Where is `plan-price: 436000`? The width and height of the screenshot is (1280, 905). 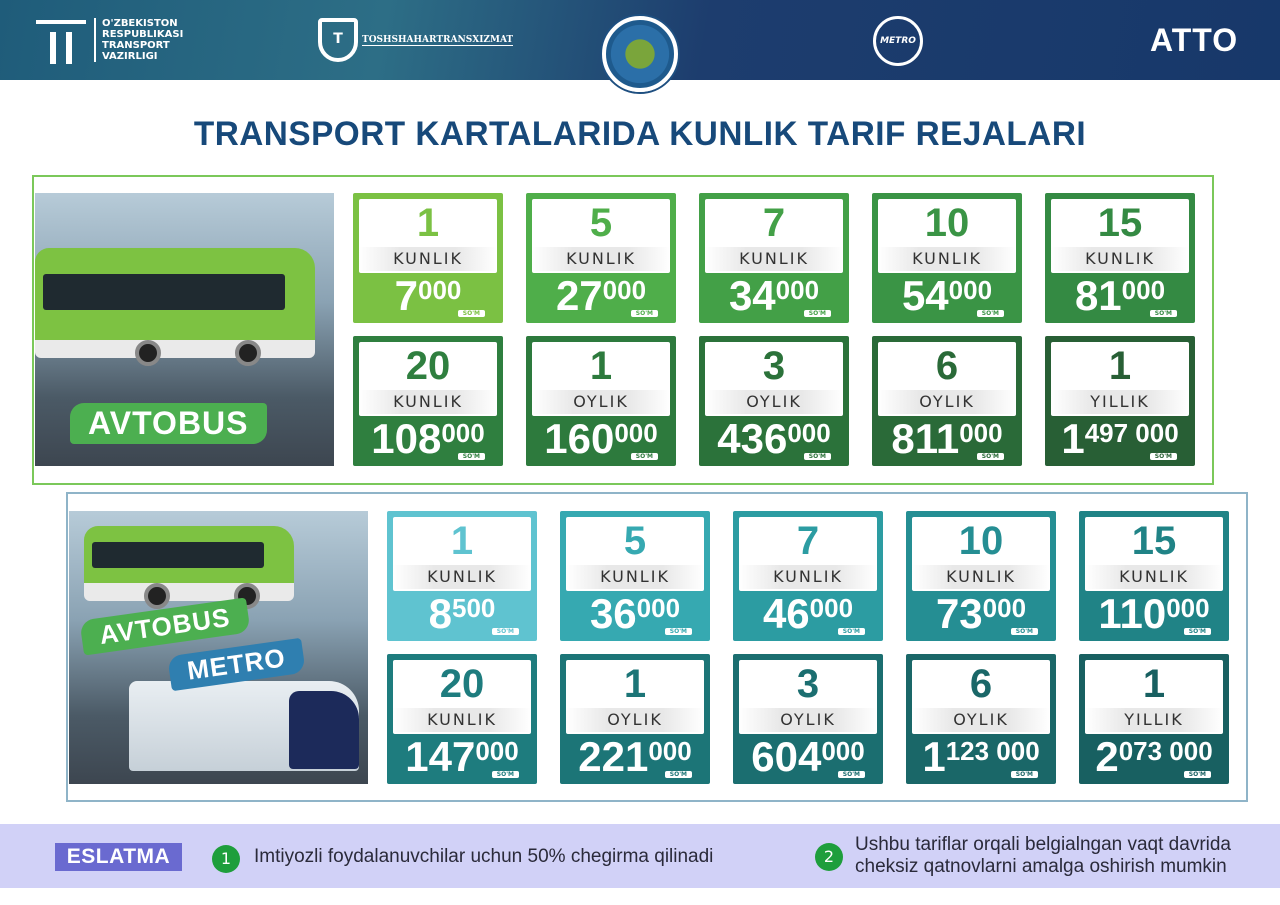
plan-price: 436000 is located at coordinates (774, 439).